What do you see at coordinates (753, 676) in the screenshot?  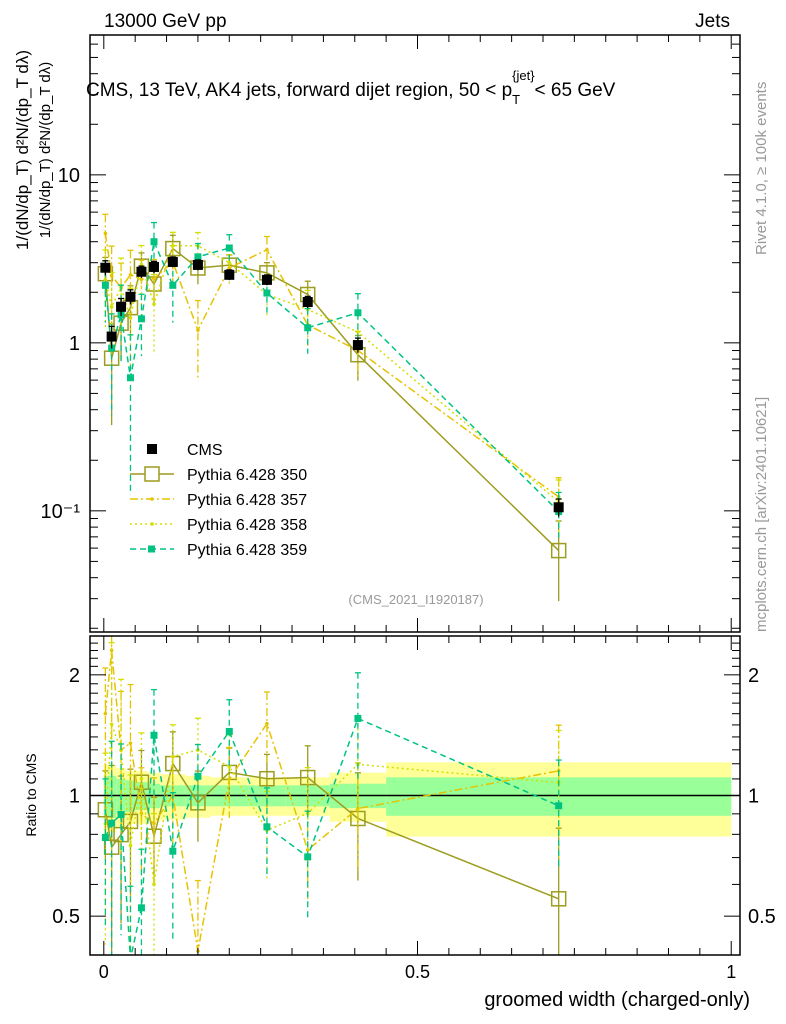 I see `y-tick-label-ratio-right: 2` at bounding box center [753, 676].